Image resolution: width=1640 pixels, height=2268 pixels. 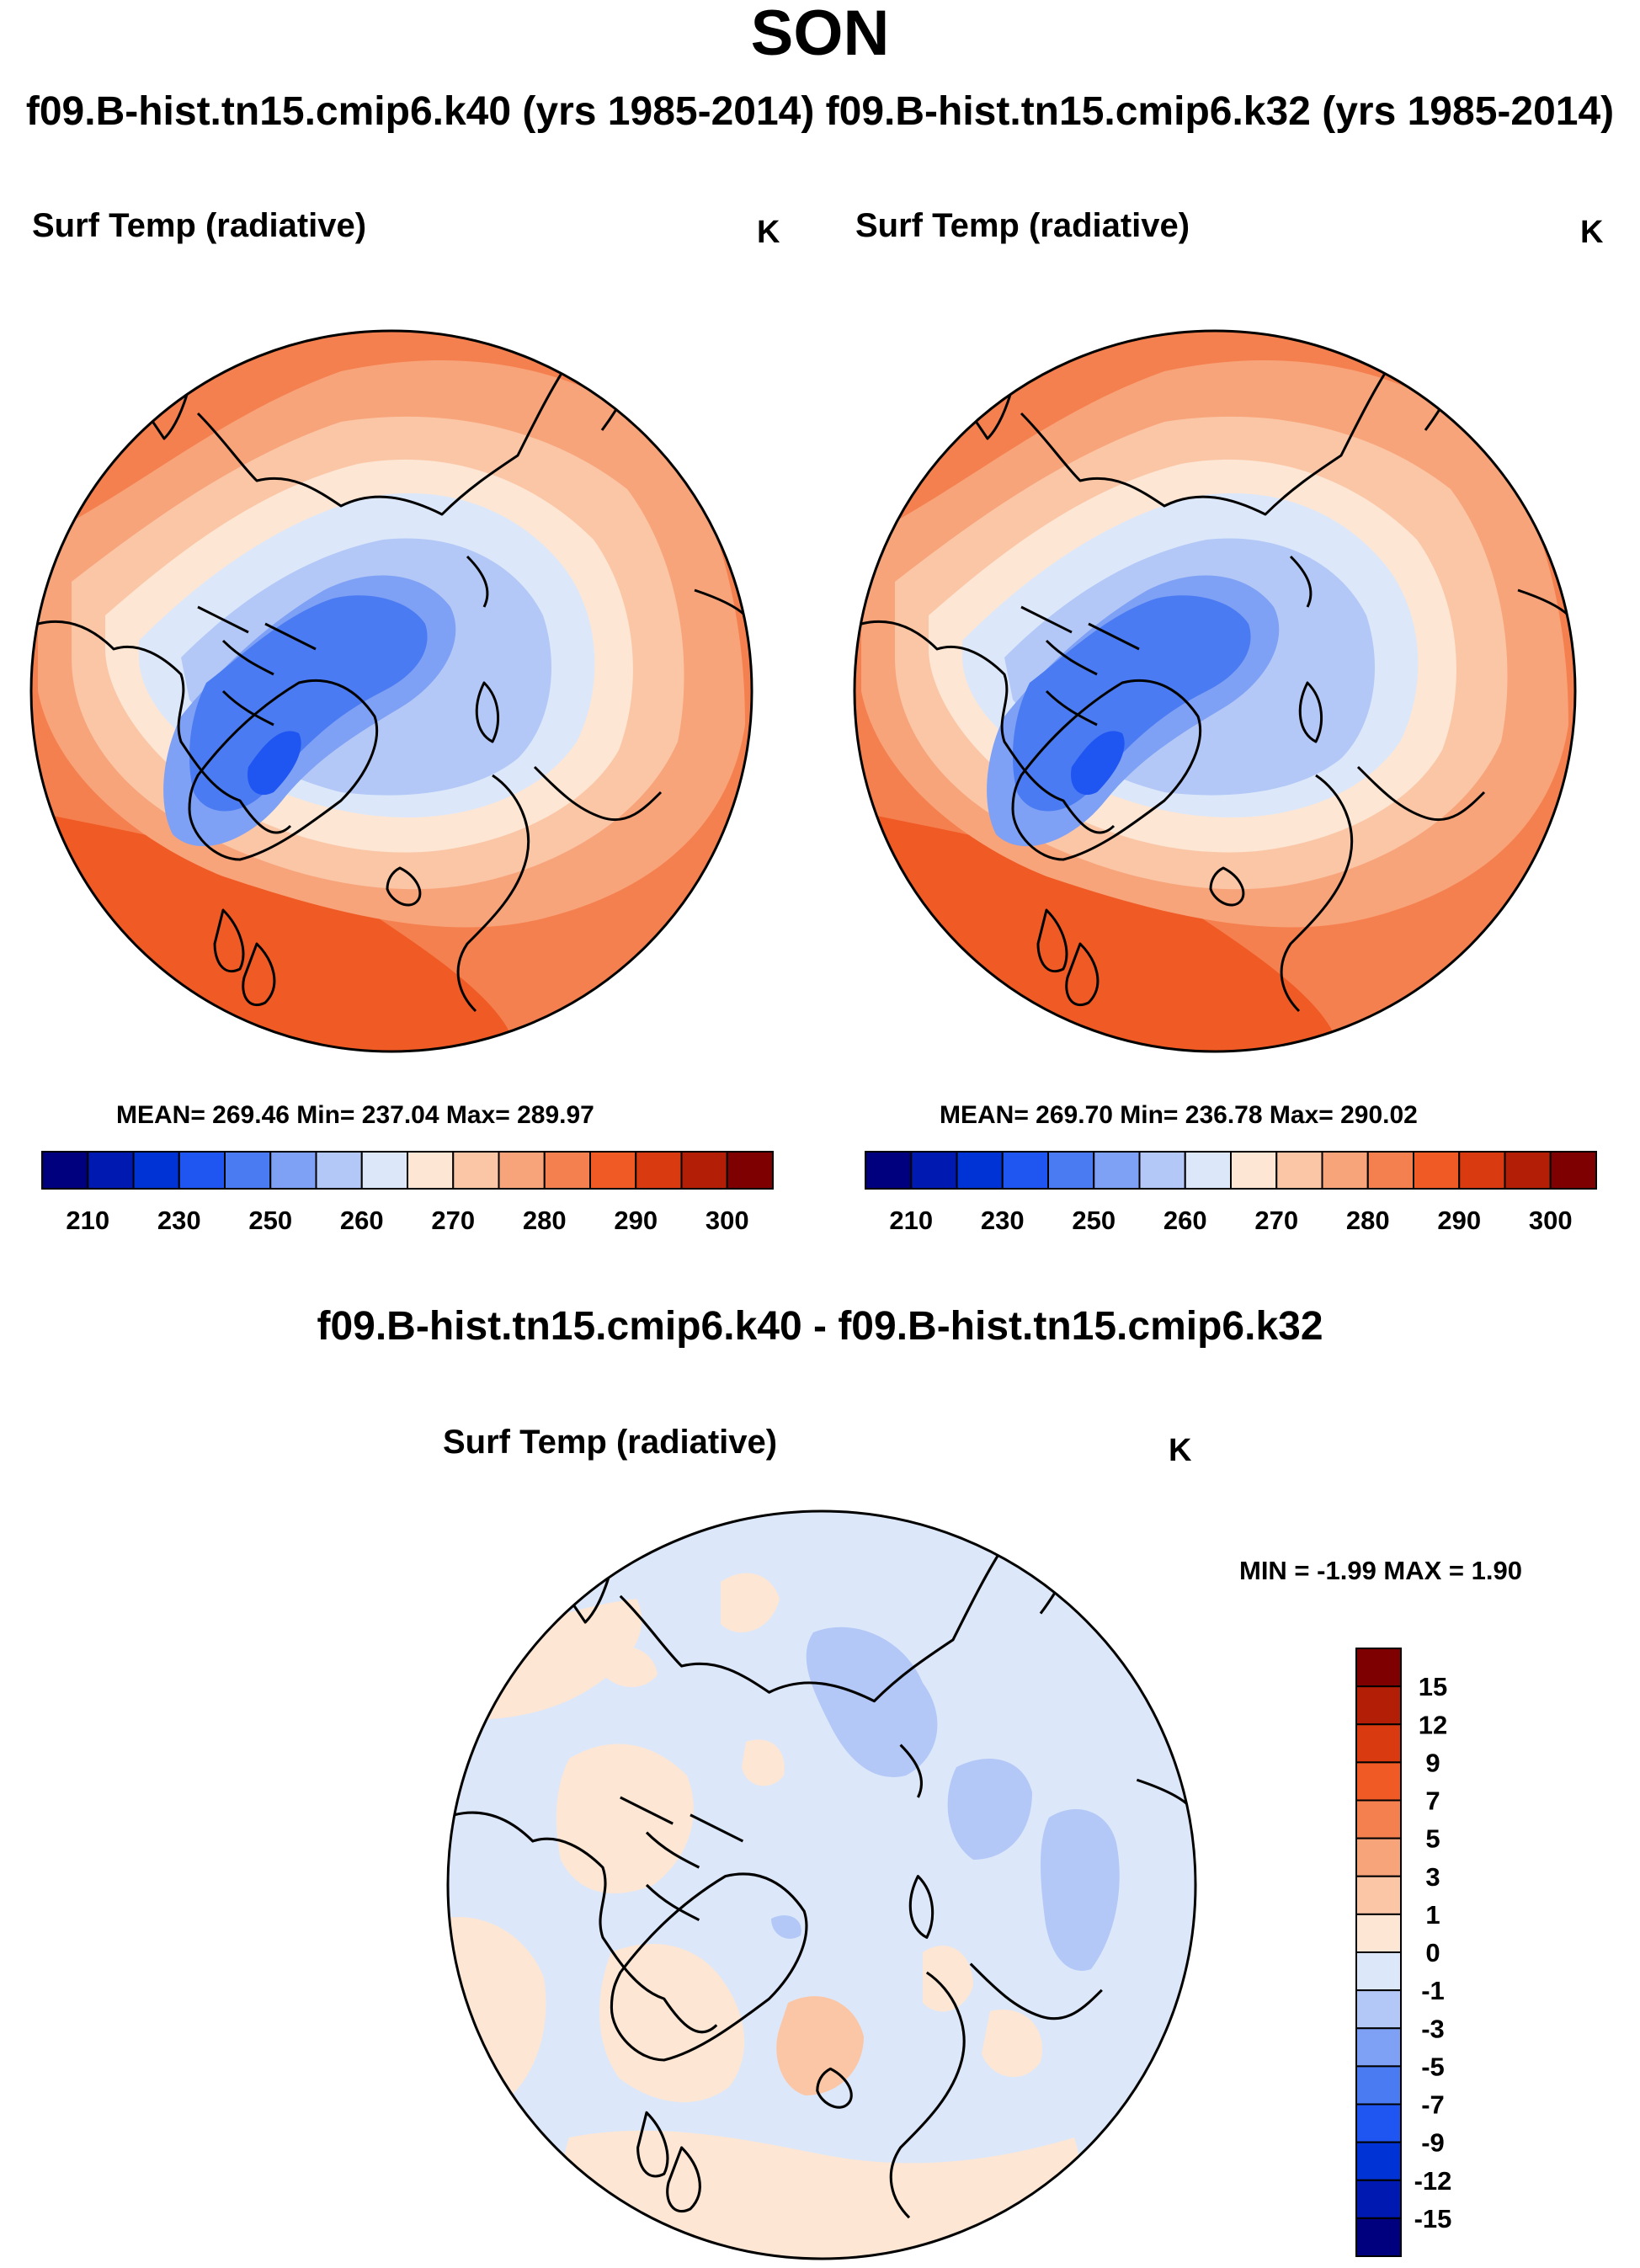 I want to click on colorbar-difference: 15 12 9 7 5 3 1 0 -1 -3 -5 -7 -9 -12 -15, so click(x=1403, y=1953).